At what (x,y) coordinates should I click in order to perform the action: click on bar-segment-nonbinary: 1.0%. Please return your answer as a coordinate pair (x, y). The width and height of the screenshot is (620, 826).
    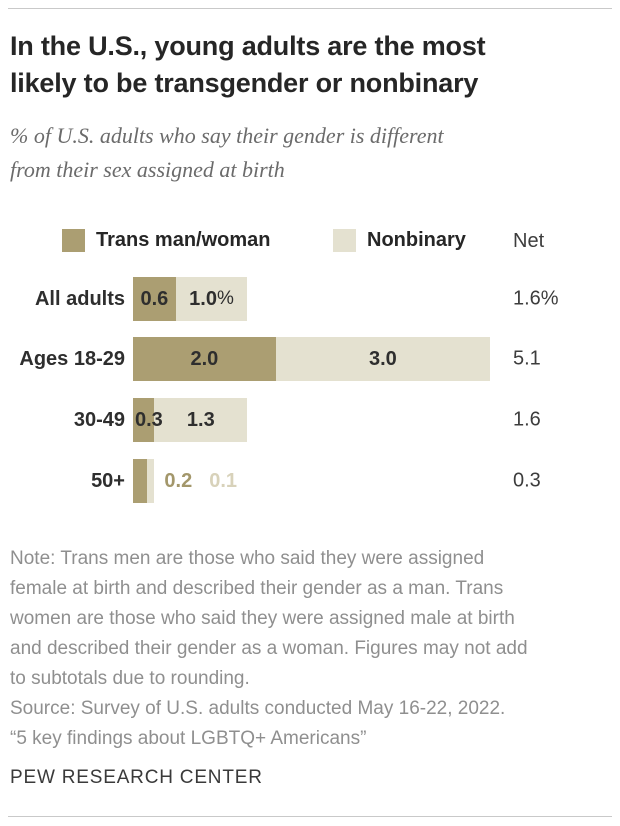
    Looking at the image, I should click on (211, 299).